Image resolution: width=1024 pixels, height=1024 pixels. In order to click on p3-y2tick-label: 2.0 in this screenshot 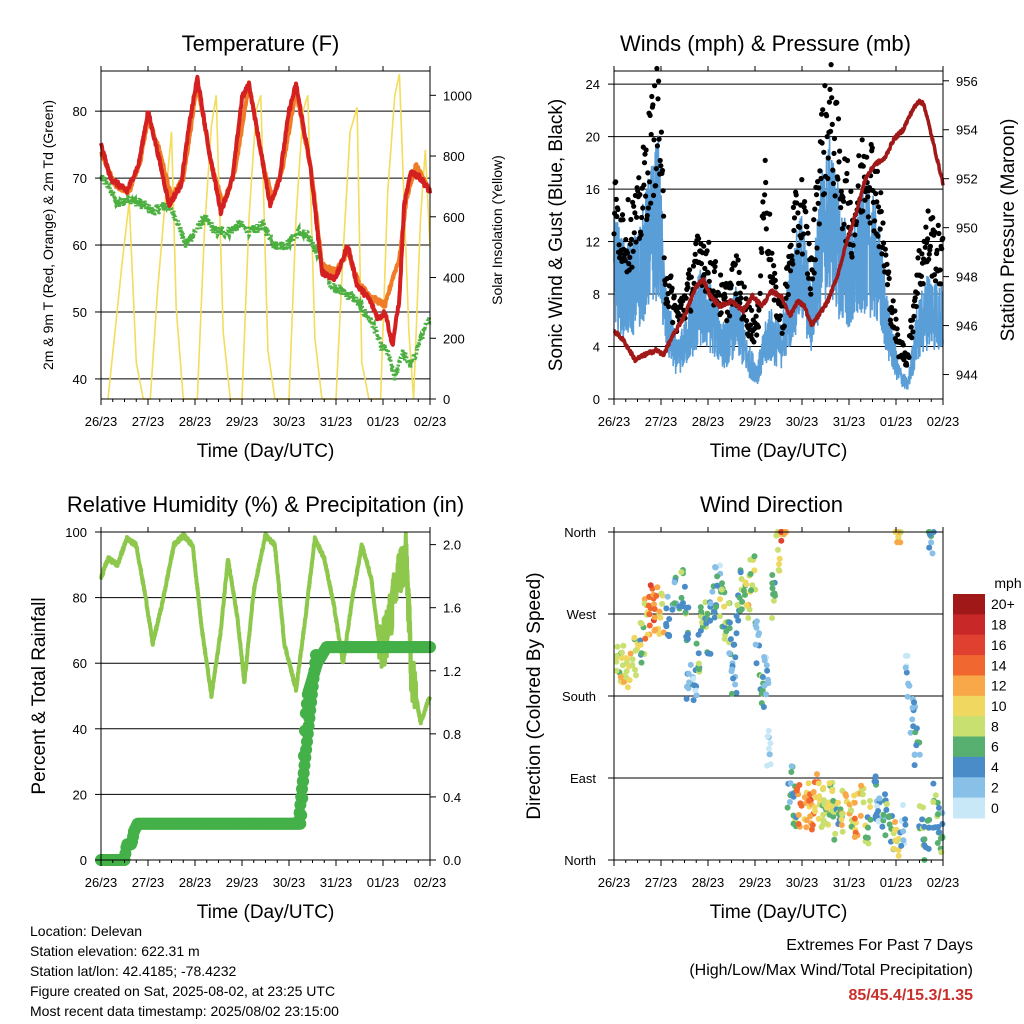, I will do `click(452, 545)`.